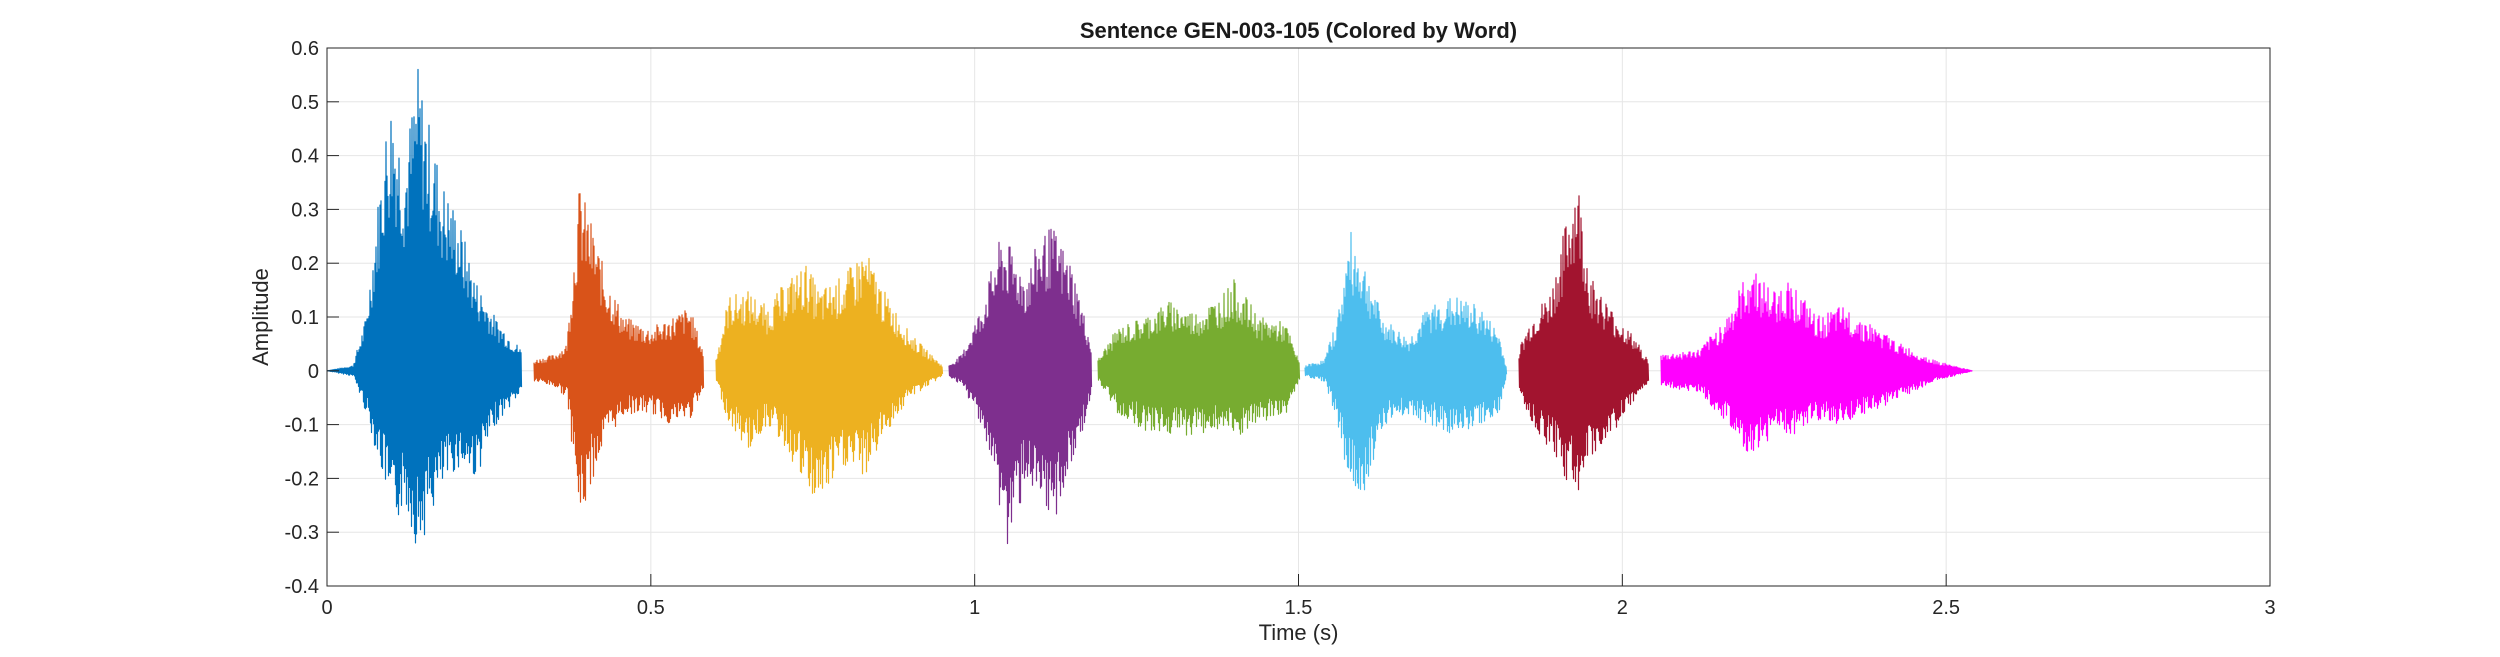  I want to click on x-tick-label: 2, so click(1622, 608).